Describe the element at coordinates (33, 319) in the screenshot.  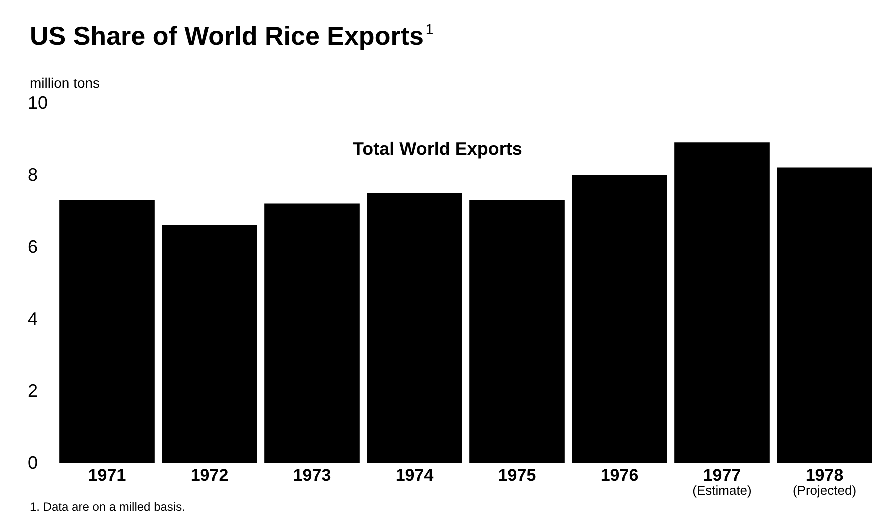
I see `y-tick-label: 4` at that location.